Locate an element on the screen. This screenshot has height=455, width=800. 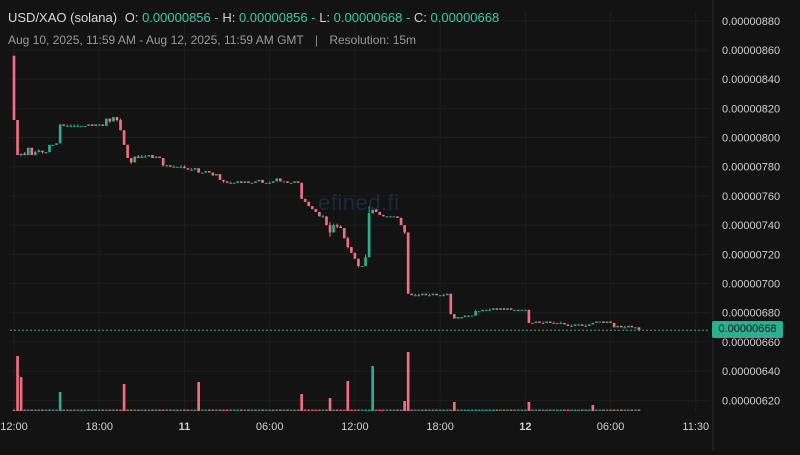
x-tick-label: 11 is located at coordinates (185, 427).